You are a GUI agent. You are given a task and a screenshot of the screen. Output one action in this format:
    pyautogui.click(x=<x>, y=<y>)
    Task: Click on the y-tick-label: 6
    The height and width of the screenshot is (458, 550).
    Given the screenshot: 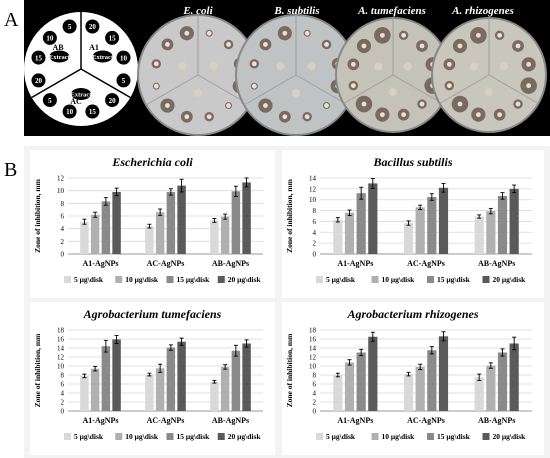 What is the action you would take?
    pyautogui.click(x=63, y=385)
    